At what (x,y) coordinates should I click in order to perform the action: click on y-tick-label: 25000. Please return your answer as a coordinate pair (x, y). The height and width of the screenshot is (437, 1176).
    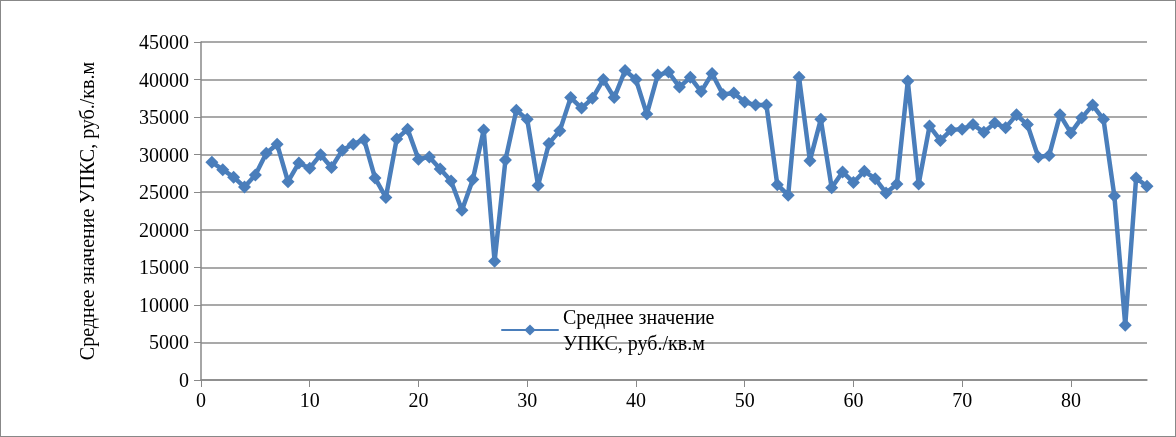
    Looking at the image, I should click on (164, 192).